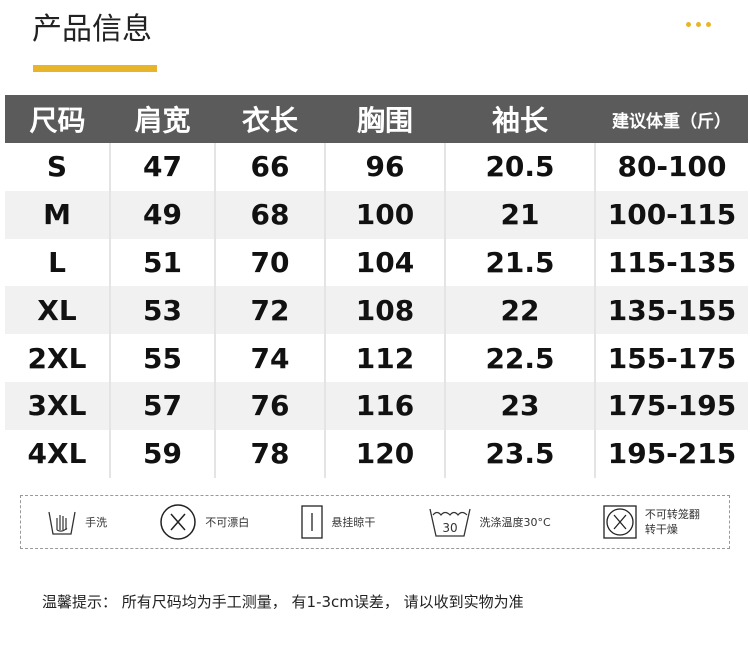  I want to click on table-row: 4XL 59 78 120 23.5 195-215, so click(376, 453).